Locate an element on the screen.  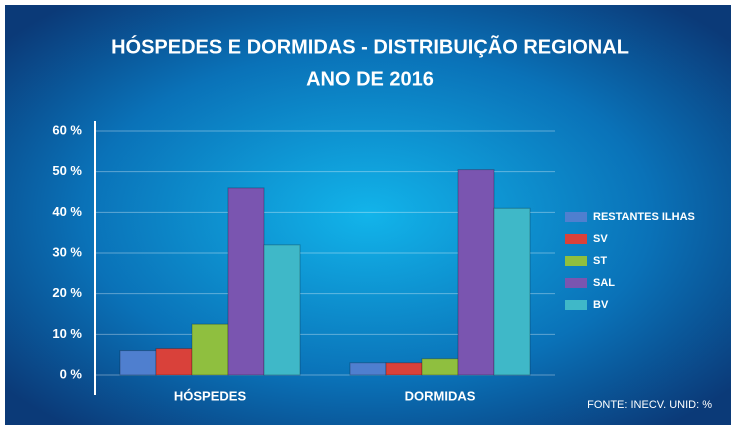
y-tick-label: 60 % is located at coordinates (67, 129).